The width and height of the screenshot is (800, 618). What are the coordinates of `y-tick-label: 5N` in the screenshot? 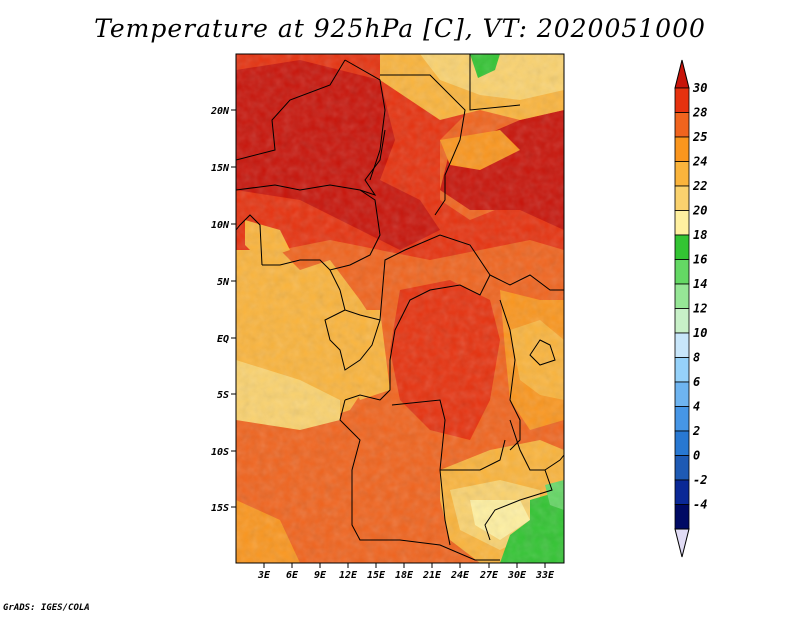 It's located at (223, 282).